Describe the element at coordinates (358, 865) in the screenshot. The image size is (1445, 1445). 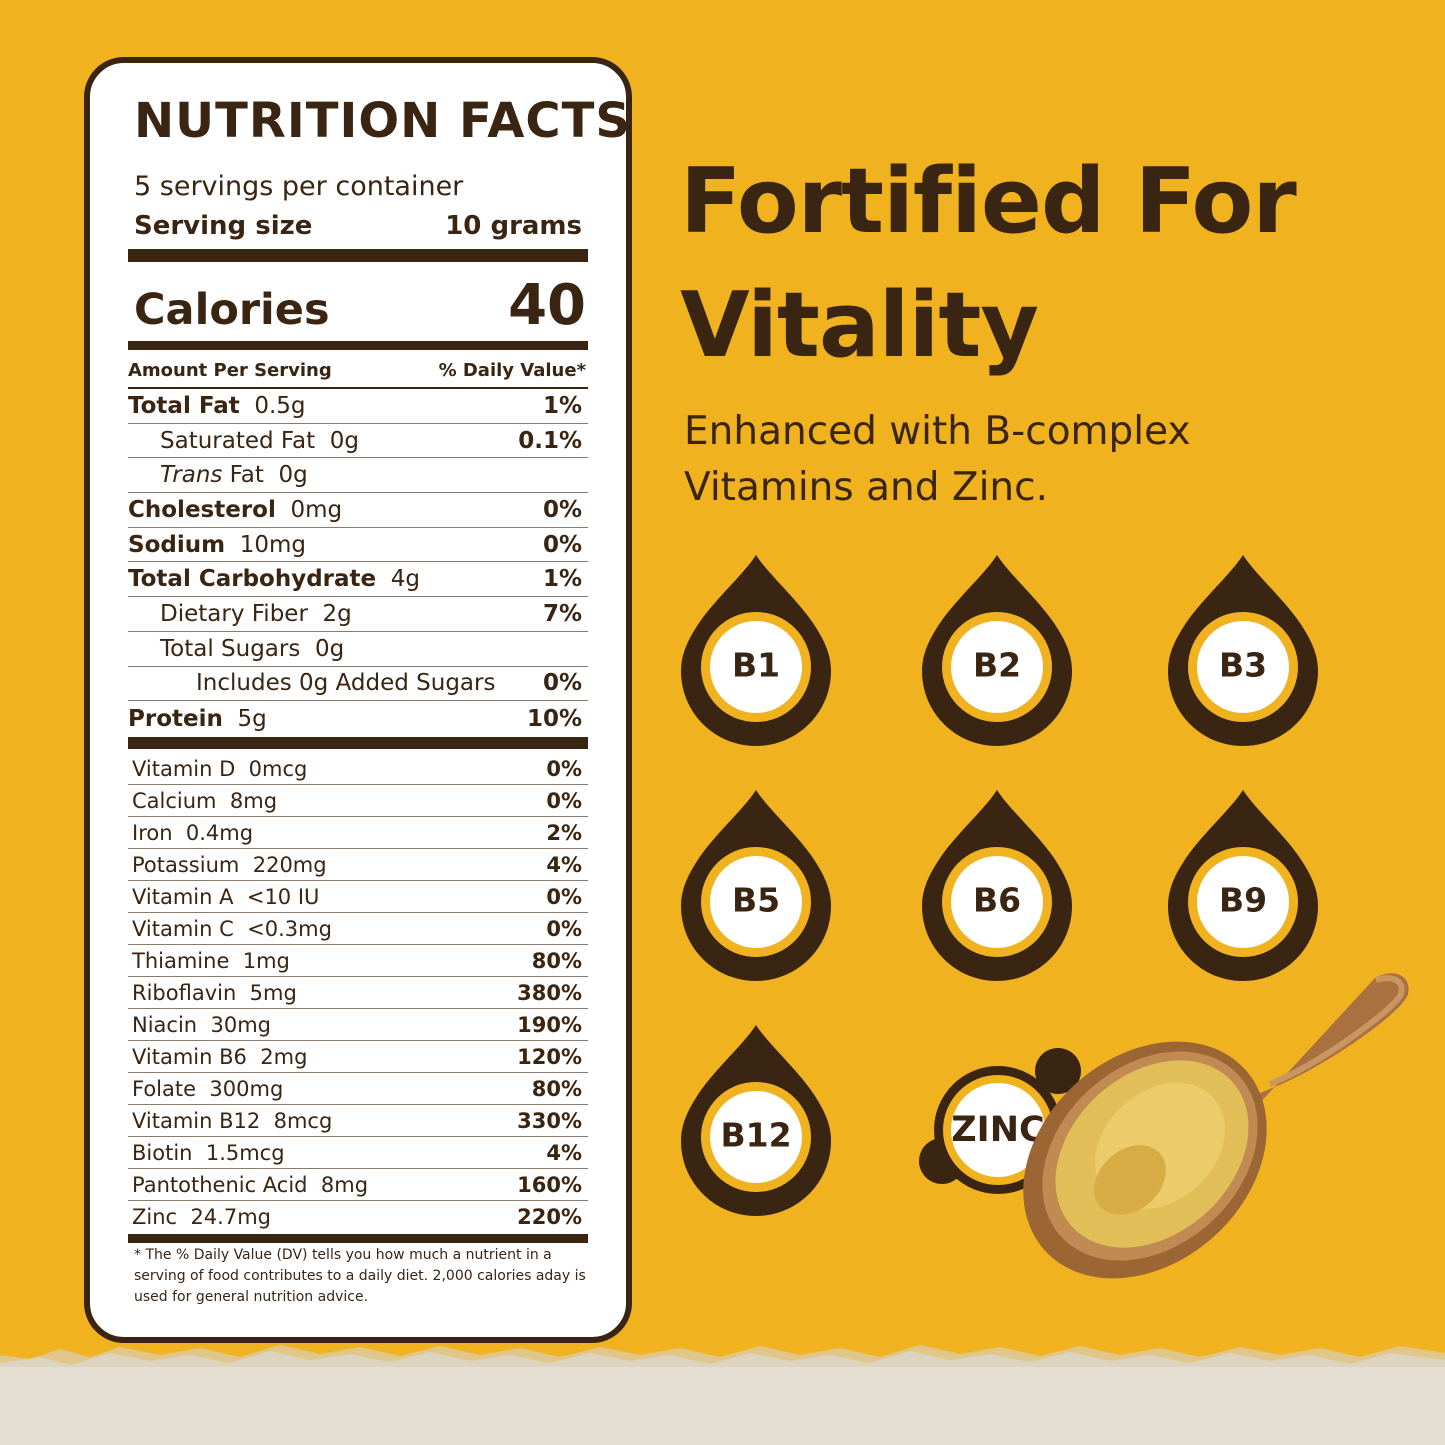
I see `micronutrient-row: Potassium 220mg 4%` at that location.